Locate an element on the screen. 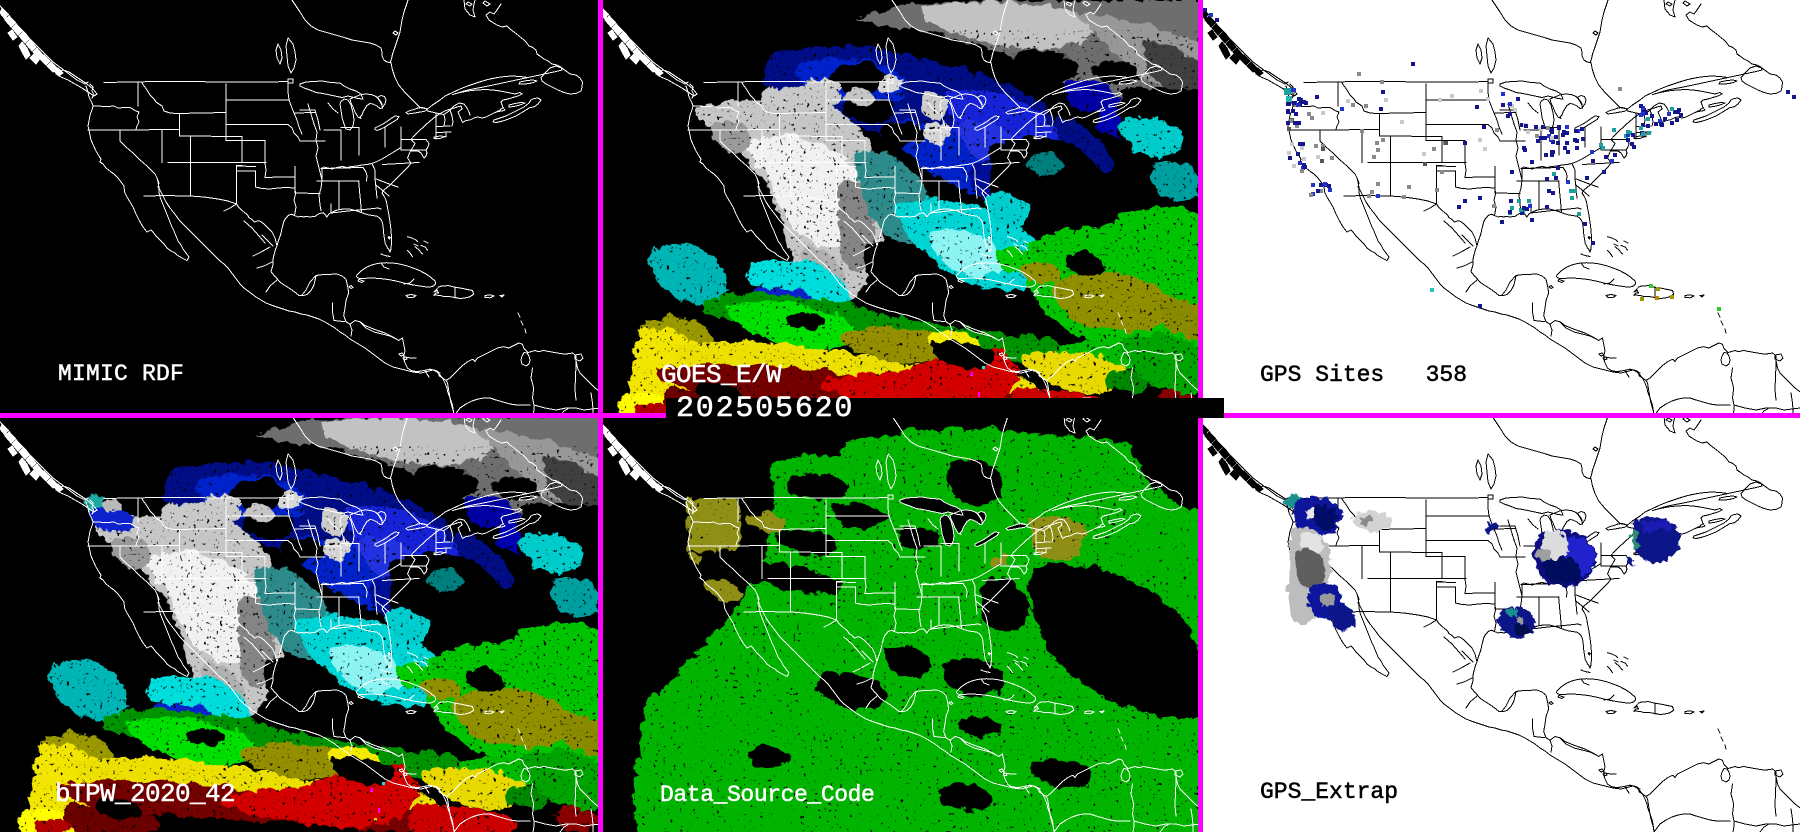 Image resolution: width=1800 pixels, height=832 pixels. svg-text: GPS_Extrap is located at coordinates (1329, 792).